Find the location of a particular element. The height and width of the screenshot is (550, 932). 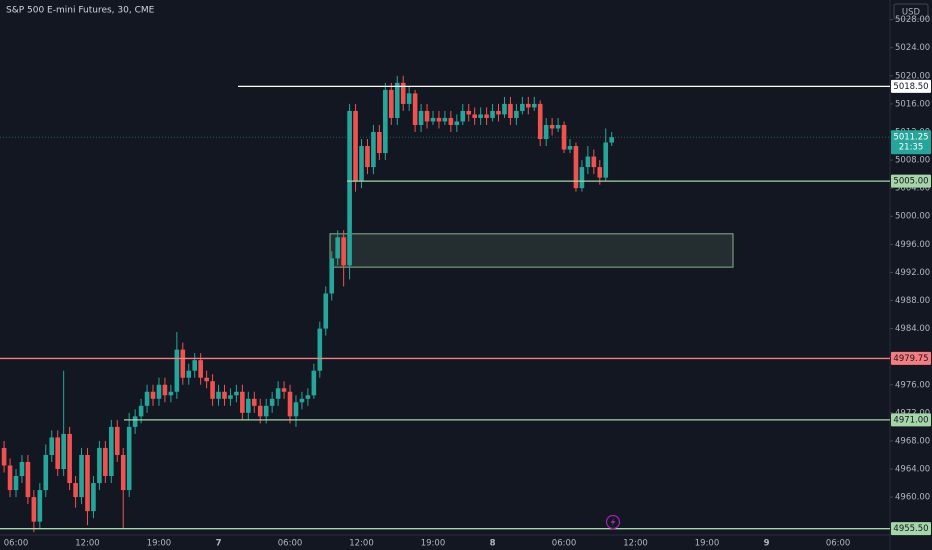

y-tick-label: 4984.00 is located at coordinates (912, 329).